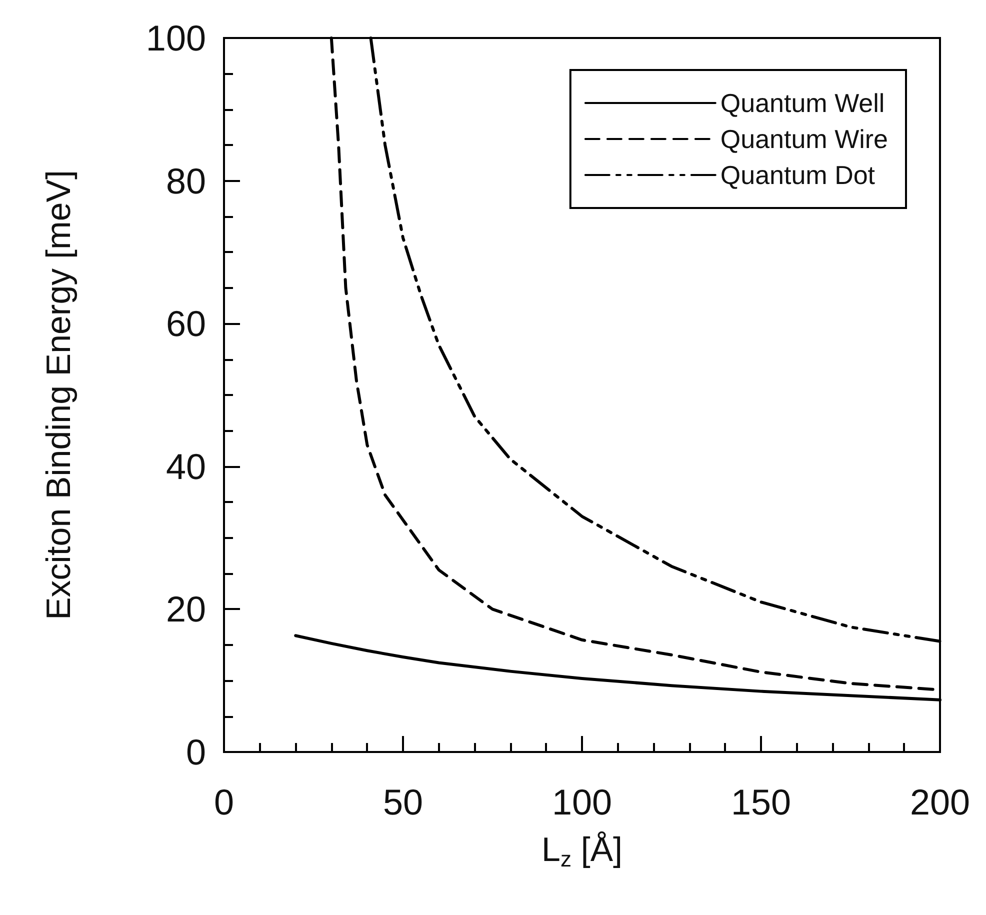  What do you see at coordinates (186, 181) in the screenshot?
I see `y-tick-label: 80` at bounding box center [186, 181].